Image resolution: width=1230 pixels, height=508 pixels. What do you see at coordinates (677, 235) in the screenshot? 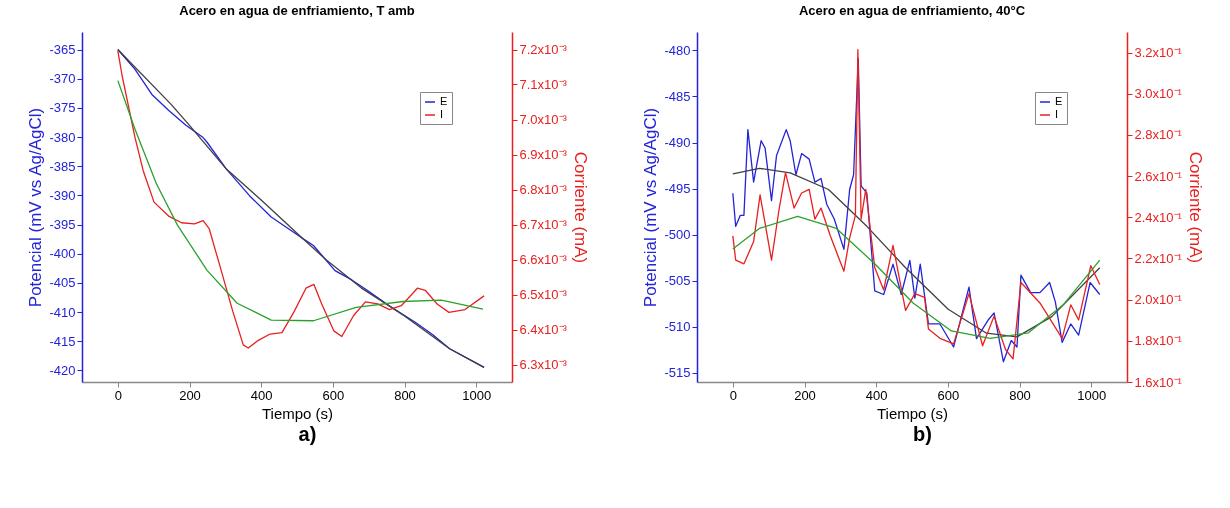
I see `y-tick-label: -500` at bounding box center [677, 235].